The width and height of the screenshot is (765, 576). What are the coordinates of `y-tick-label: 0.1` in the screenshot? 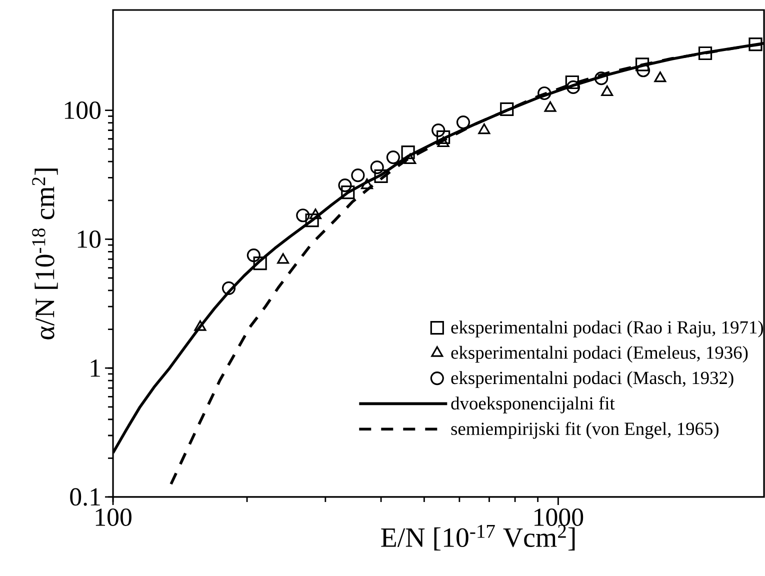 It's located at (85, 497).